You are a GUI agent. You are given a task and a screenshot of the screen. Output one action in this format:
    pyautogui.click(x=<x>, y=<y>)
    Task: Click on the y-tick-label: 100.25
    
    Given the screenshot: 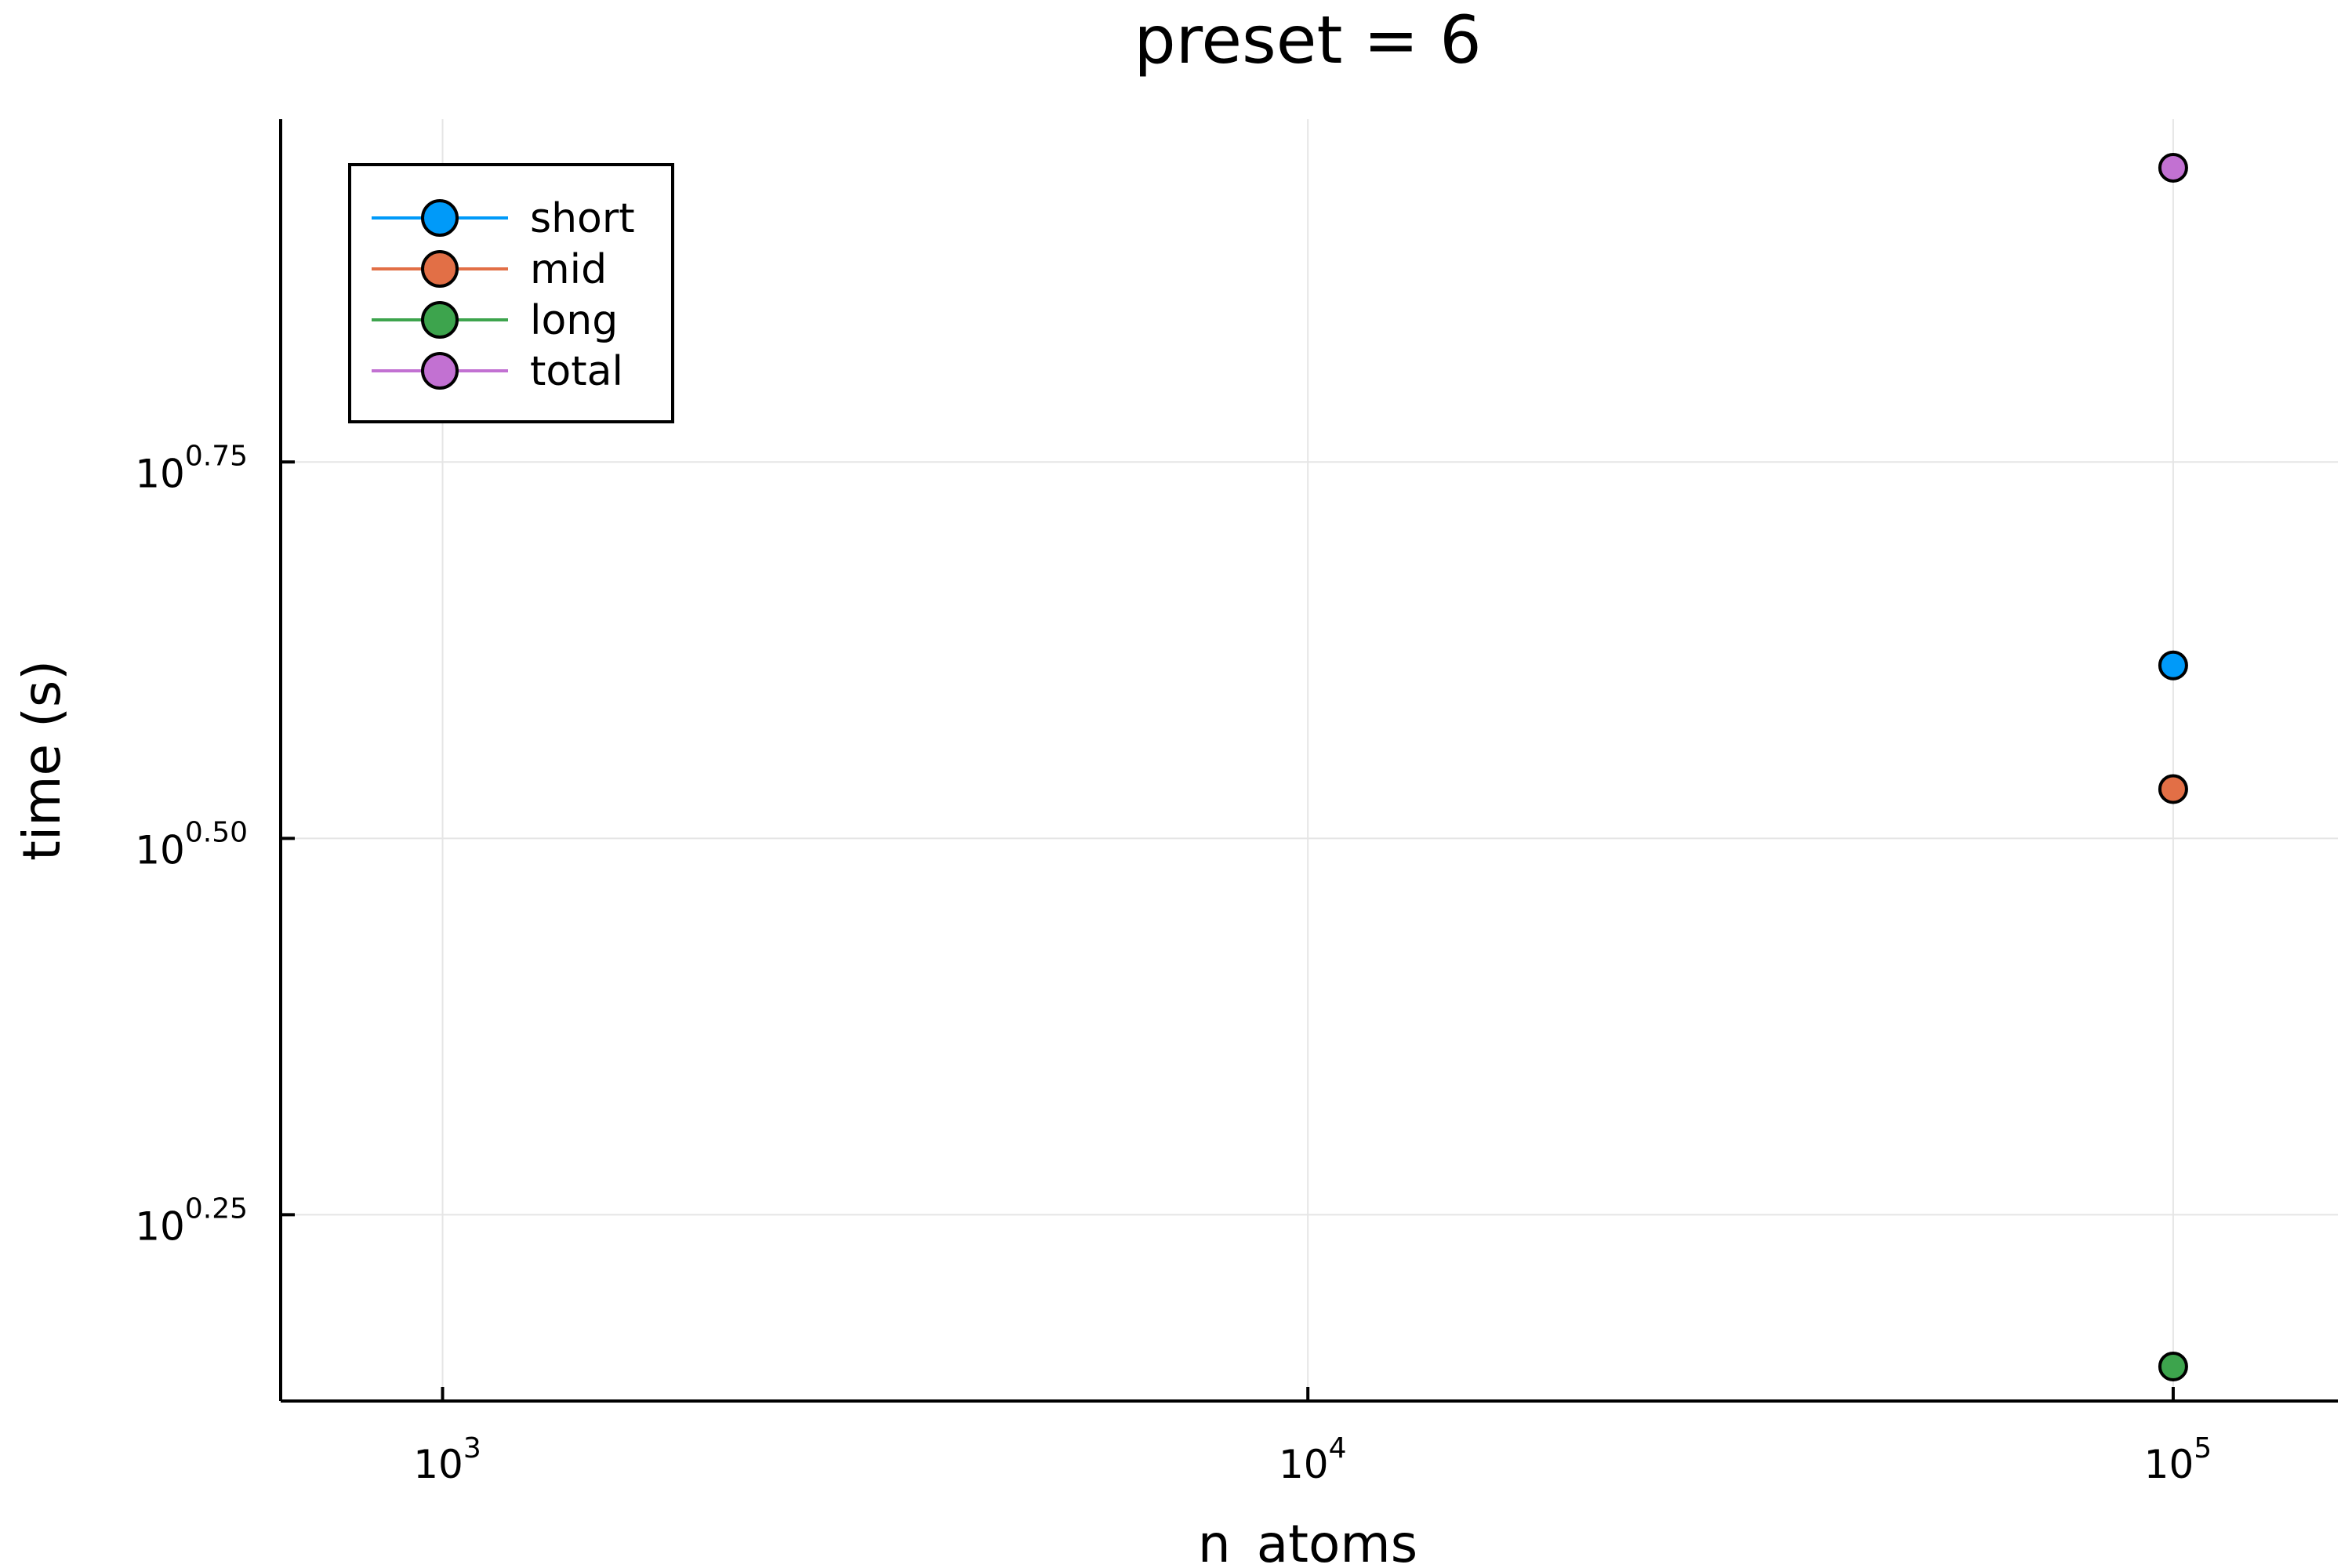 What is the action you would take?
    pyautogui.click(x=191, y=1220)
    